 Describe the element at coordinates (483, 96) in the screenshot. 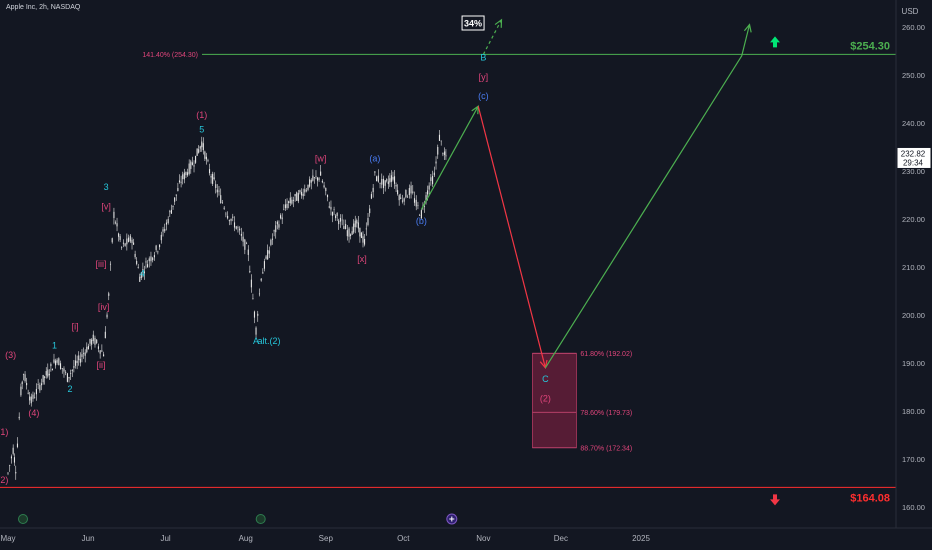

I see `wave-label: (c)` at that location.